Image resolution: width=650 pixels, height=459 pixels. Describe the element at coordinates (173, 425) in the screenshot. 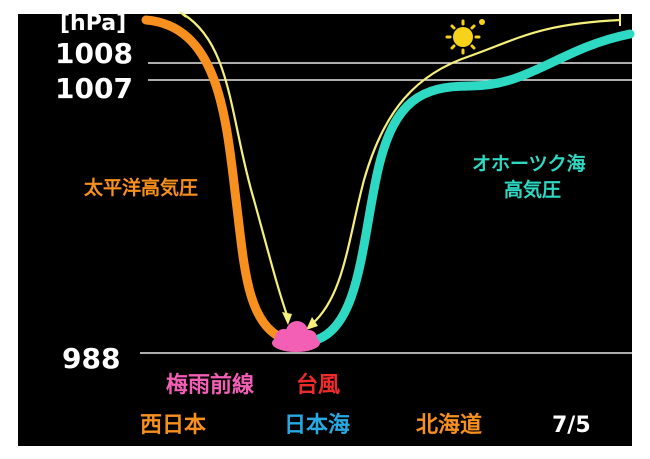

I see `region-west-japan: 西日本` at that location.